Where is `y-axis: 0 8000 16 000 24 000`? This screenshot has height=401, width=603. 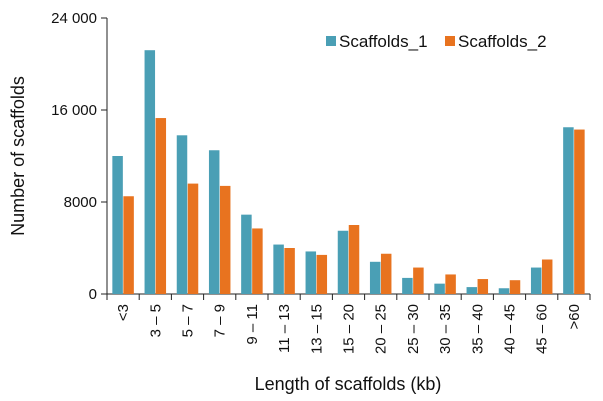
y-axis: 0 8000 16 000 24 000 is located at coordinates (79, 156).